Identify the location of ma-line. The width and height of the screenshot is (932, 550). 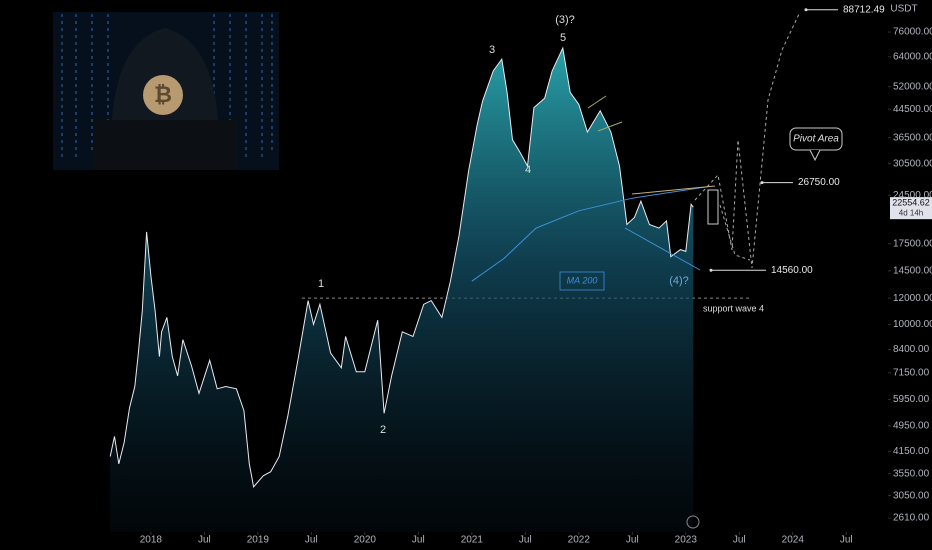
(589, 234).